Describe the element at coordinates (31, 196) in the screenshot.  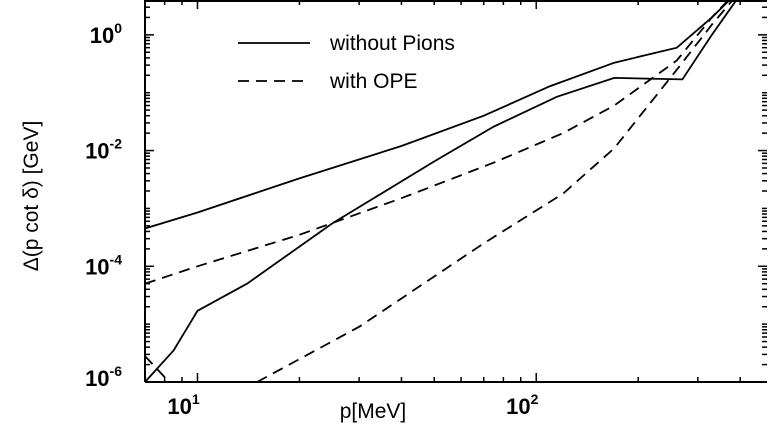
I see `y-axis-title: Δ(p cot δ) [GeV]` at that location.